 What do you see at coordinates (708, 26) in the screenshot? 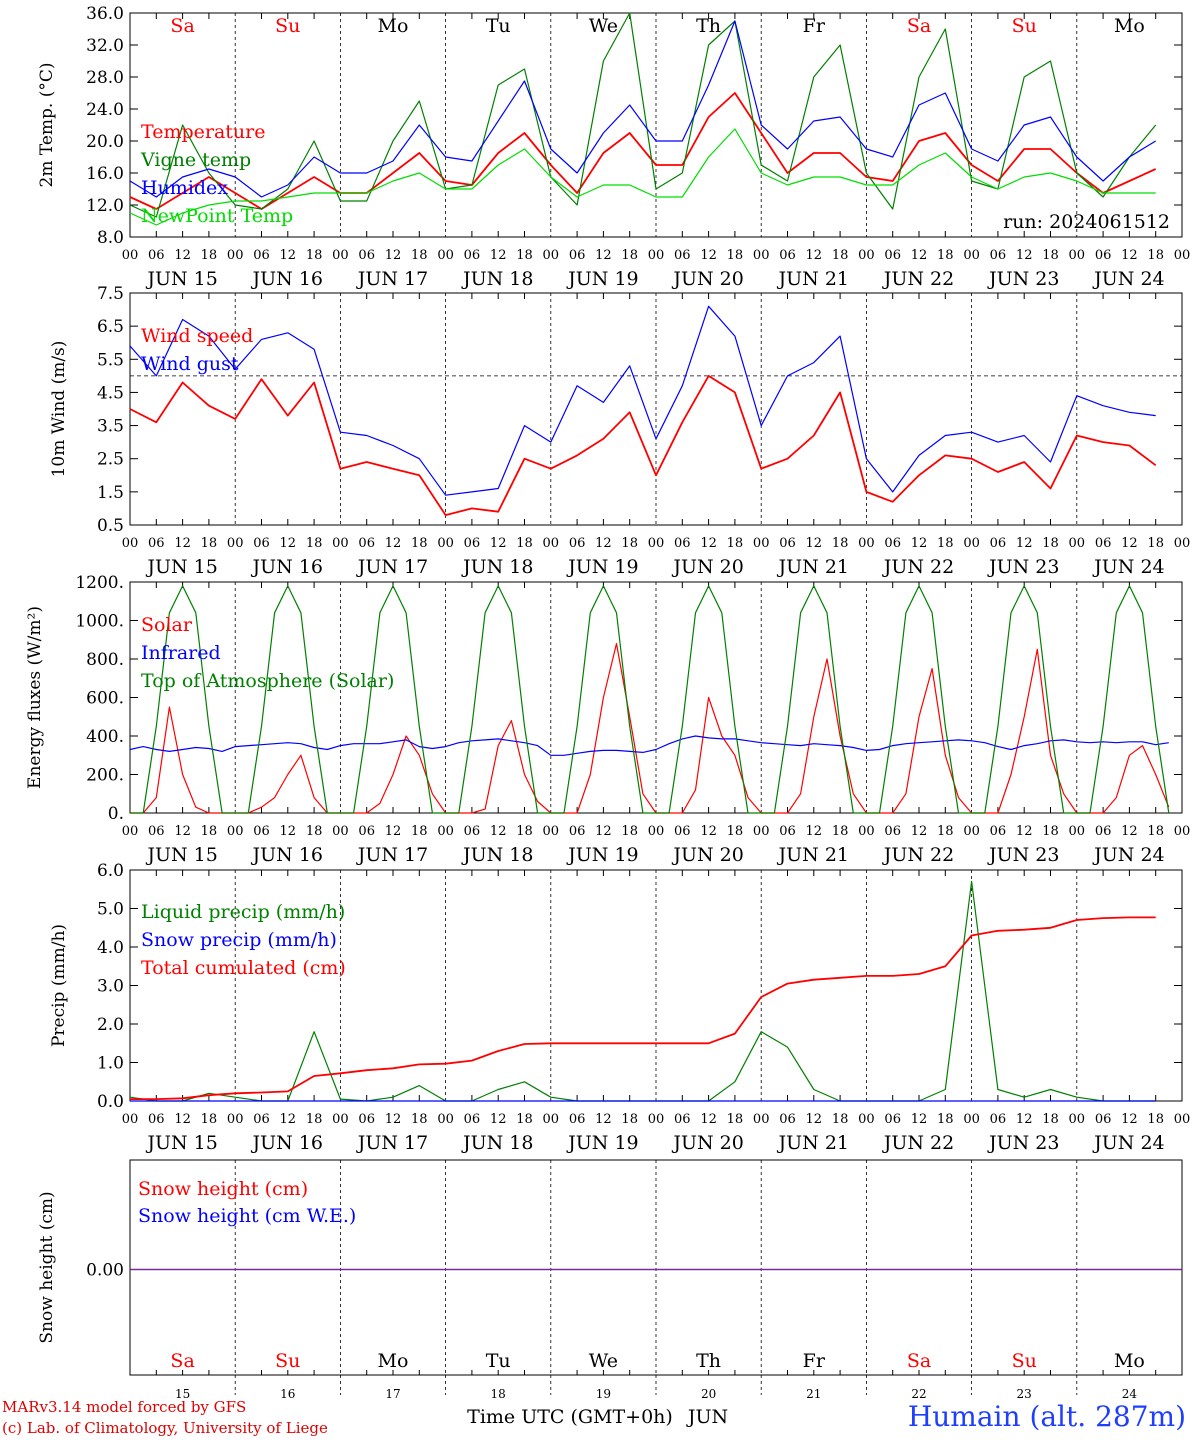
I see `day-abbr-label: Th` at bounding box center [708, 26].